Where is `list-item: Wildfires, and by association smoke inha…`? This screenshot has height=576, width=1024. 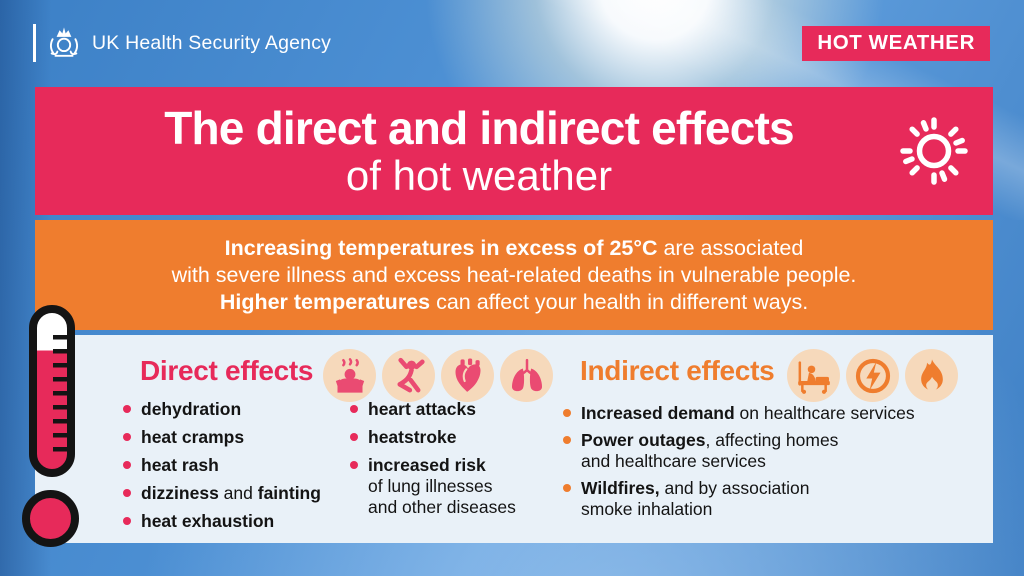 list-item: Wildfires, and by association smoke inha… is located at coordinates (739, 499).